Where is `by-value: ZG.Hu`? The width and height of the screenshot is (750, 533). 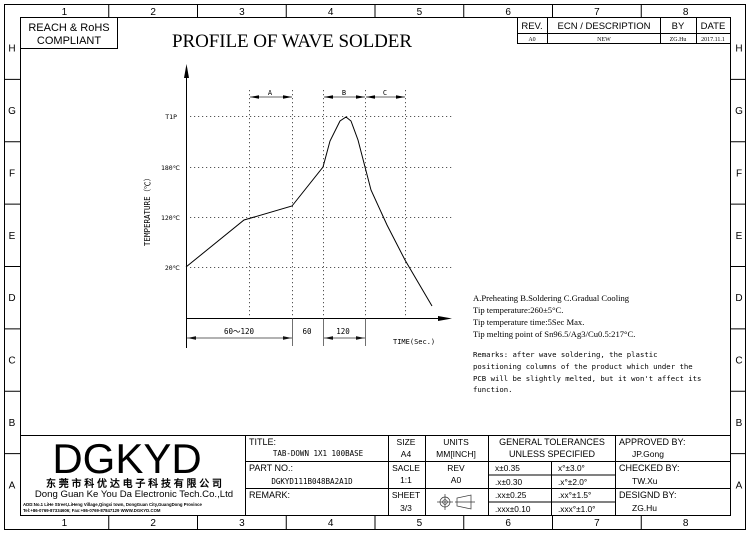 by-value: ZG.Hu is located at coordinates (678, 40).